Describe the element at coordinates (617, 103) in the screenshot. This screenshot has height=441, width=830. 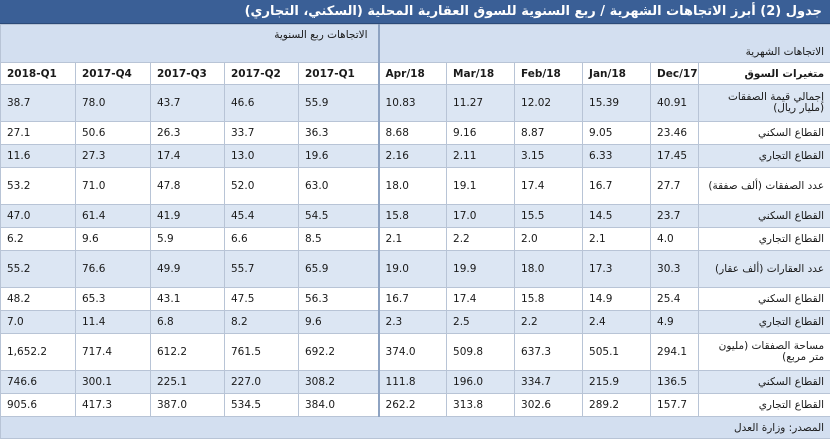
I see `table-cell: 15.39` at that location.